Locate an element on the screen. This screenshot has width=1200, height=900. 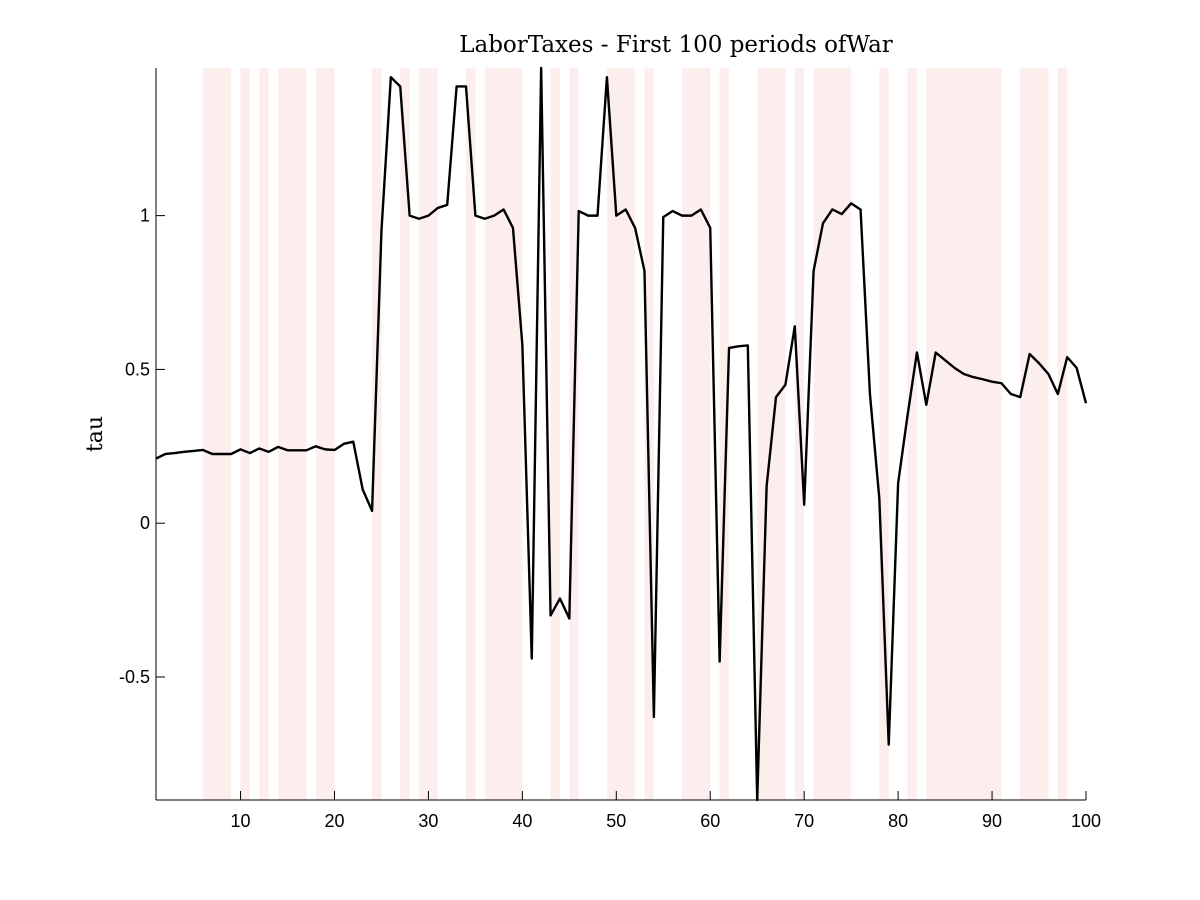
x-tick-label: 100 is located at coordinates (1086, 821).